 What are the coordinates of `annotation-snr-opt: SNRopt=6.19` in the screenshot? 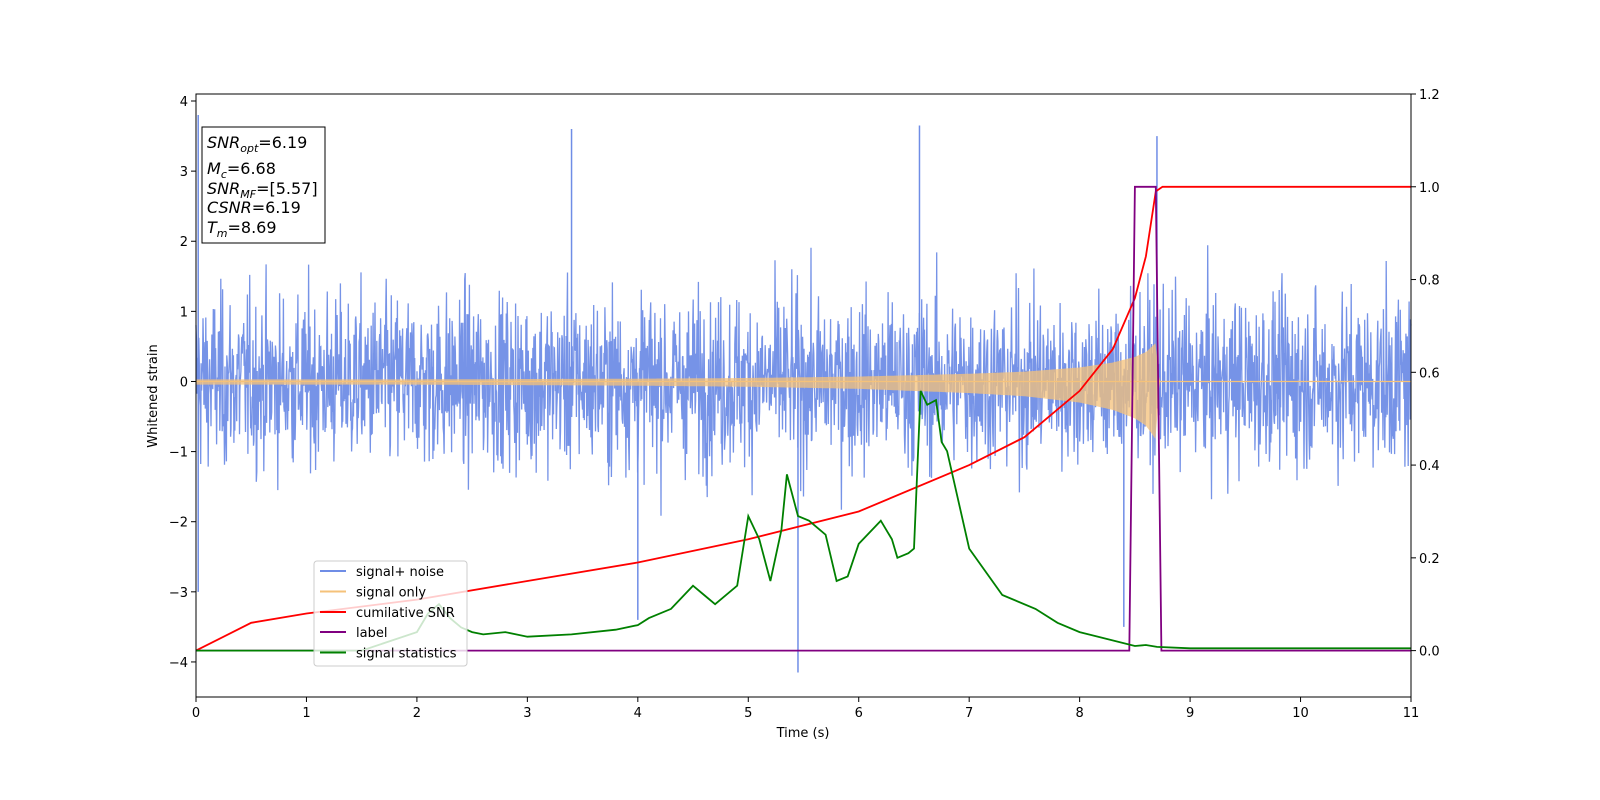 It's located at (257, 144).